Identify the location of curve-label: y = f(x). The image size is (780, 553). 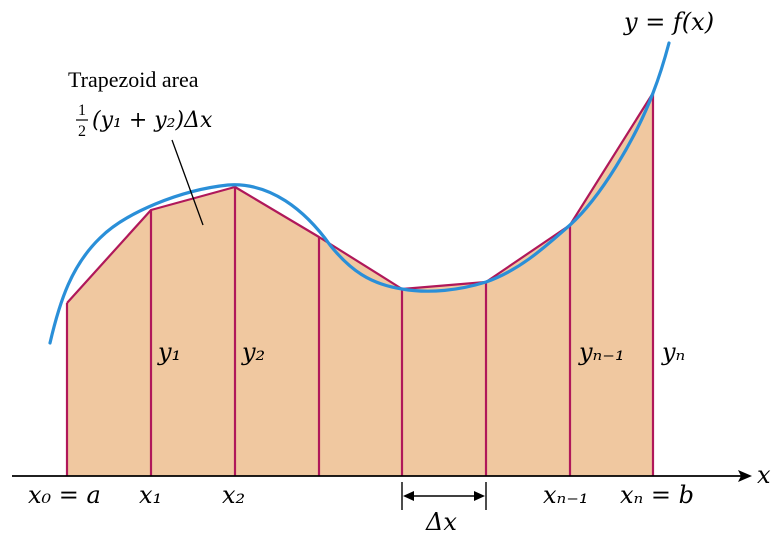
(668, 22).